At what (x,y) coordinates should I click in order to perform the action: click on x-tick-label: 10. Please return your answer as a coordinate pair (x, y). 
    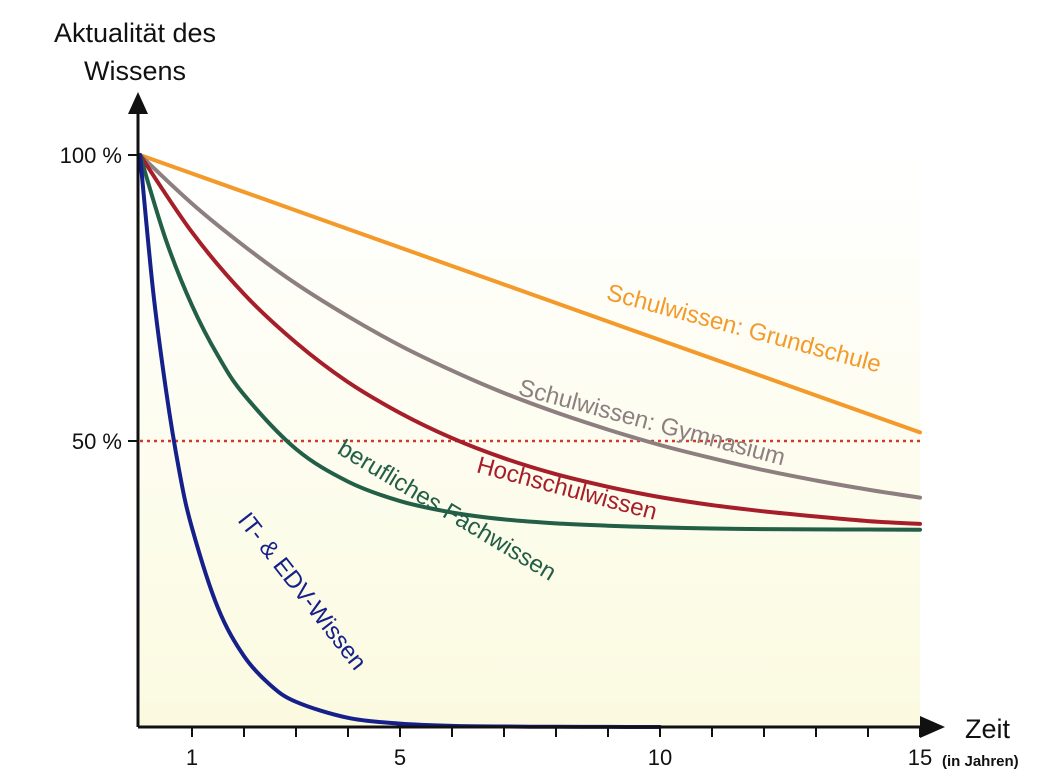
    Looking at the image, I should click on (660, 757).